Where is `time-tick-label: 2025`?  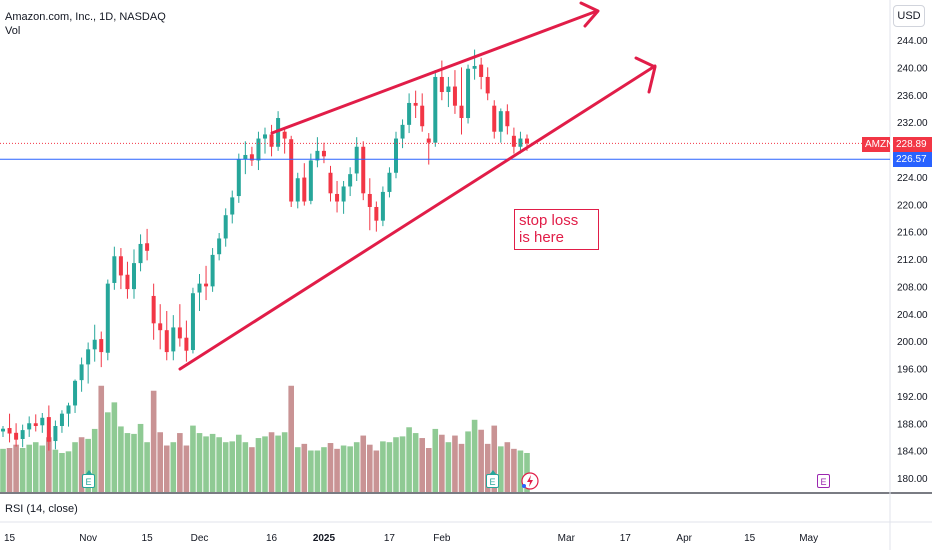 time-tick-label: 2025 is located at coordinates (324, 538).